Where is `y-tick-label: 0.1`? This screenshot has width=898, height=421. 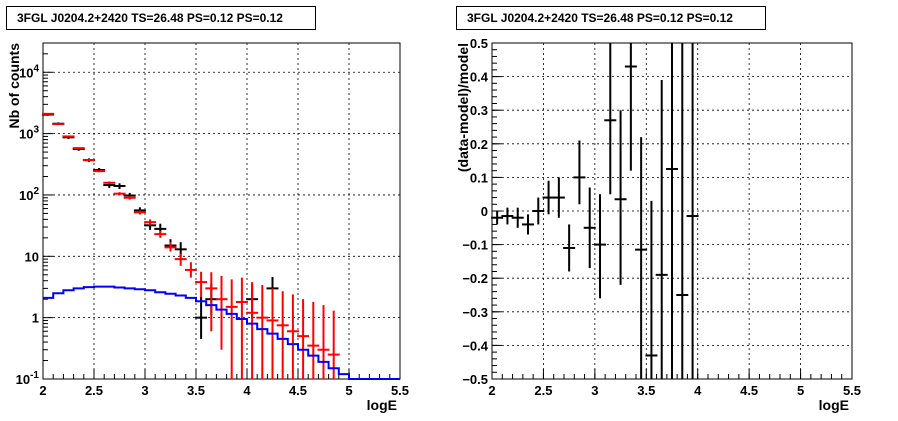
y-tick-label: 0.1 is located at coordinates (479, 177).